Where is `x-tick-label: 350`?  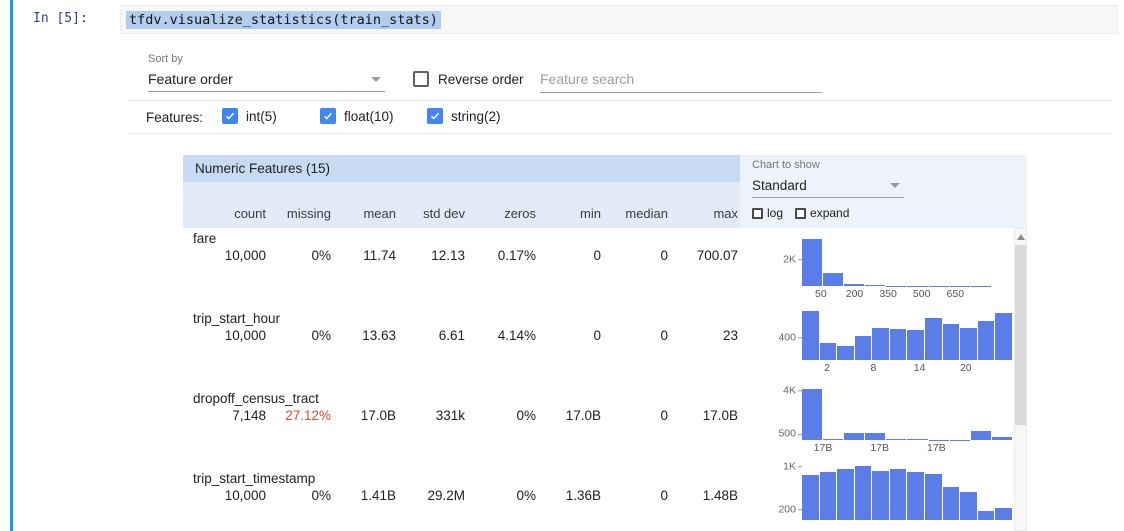
x-tick-label: 350 is located at coordinates (888, 294).